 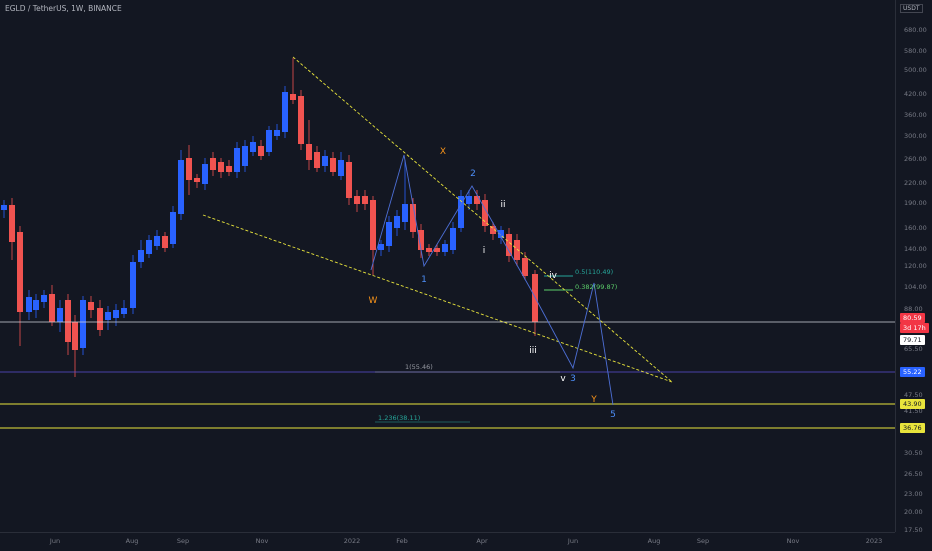 What do you see at coordinates (913, 530) in the screenshot?
I see `price-tick-label: 17.50` at bounding box center [913, 530].